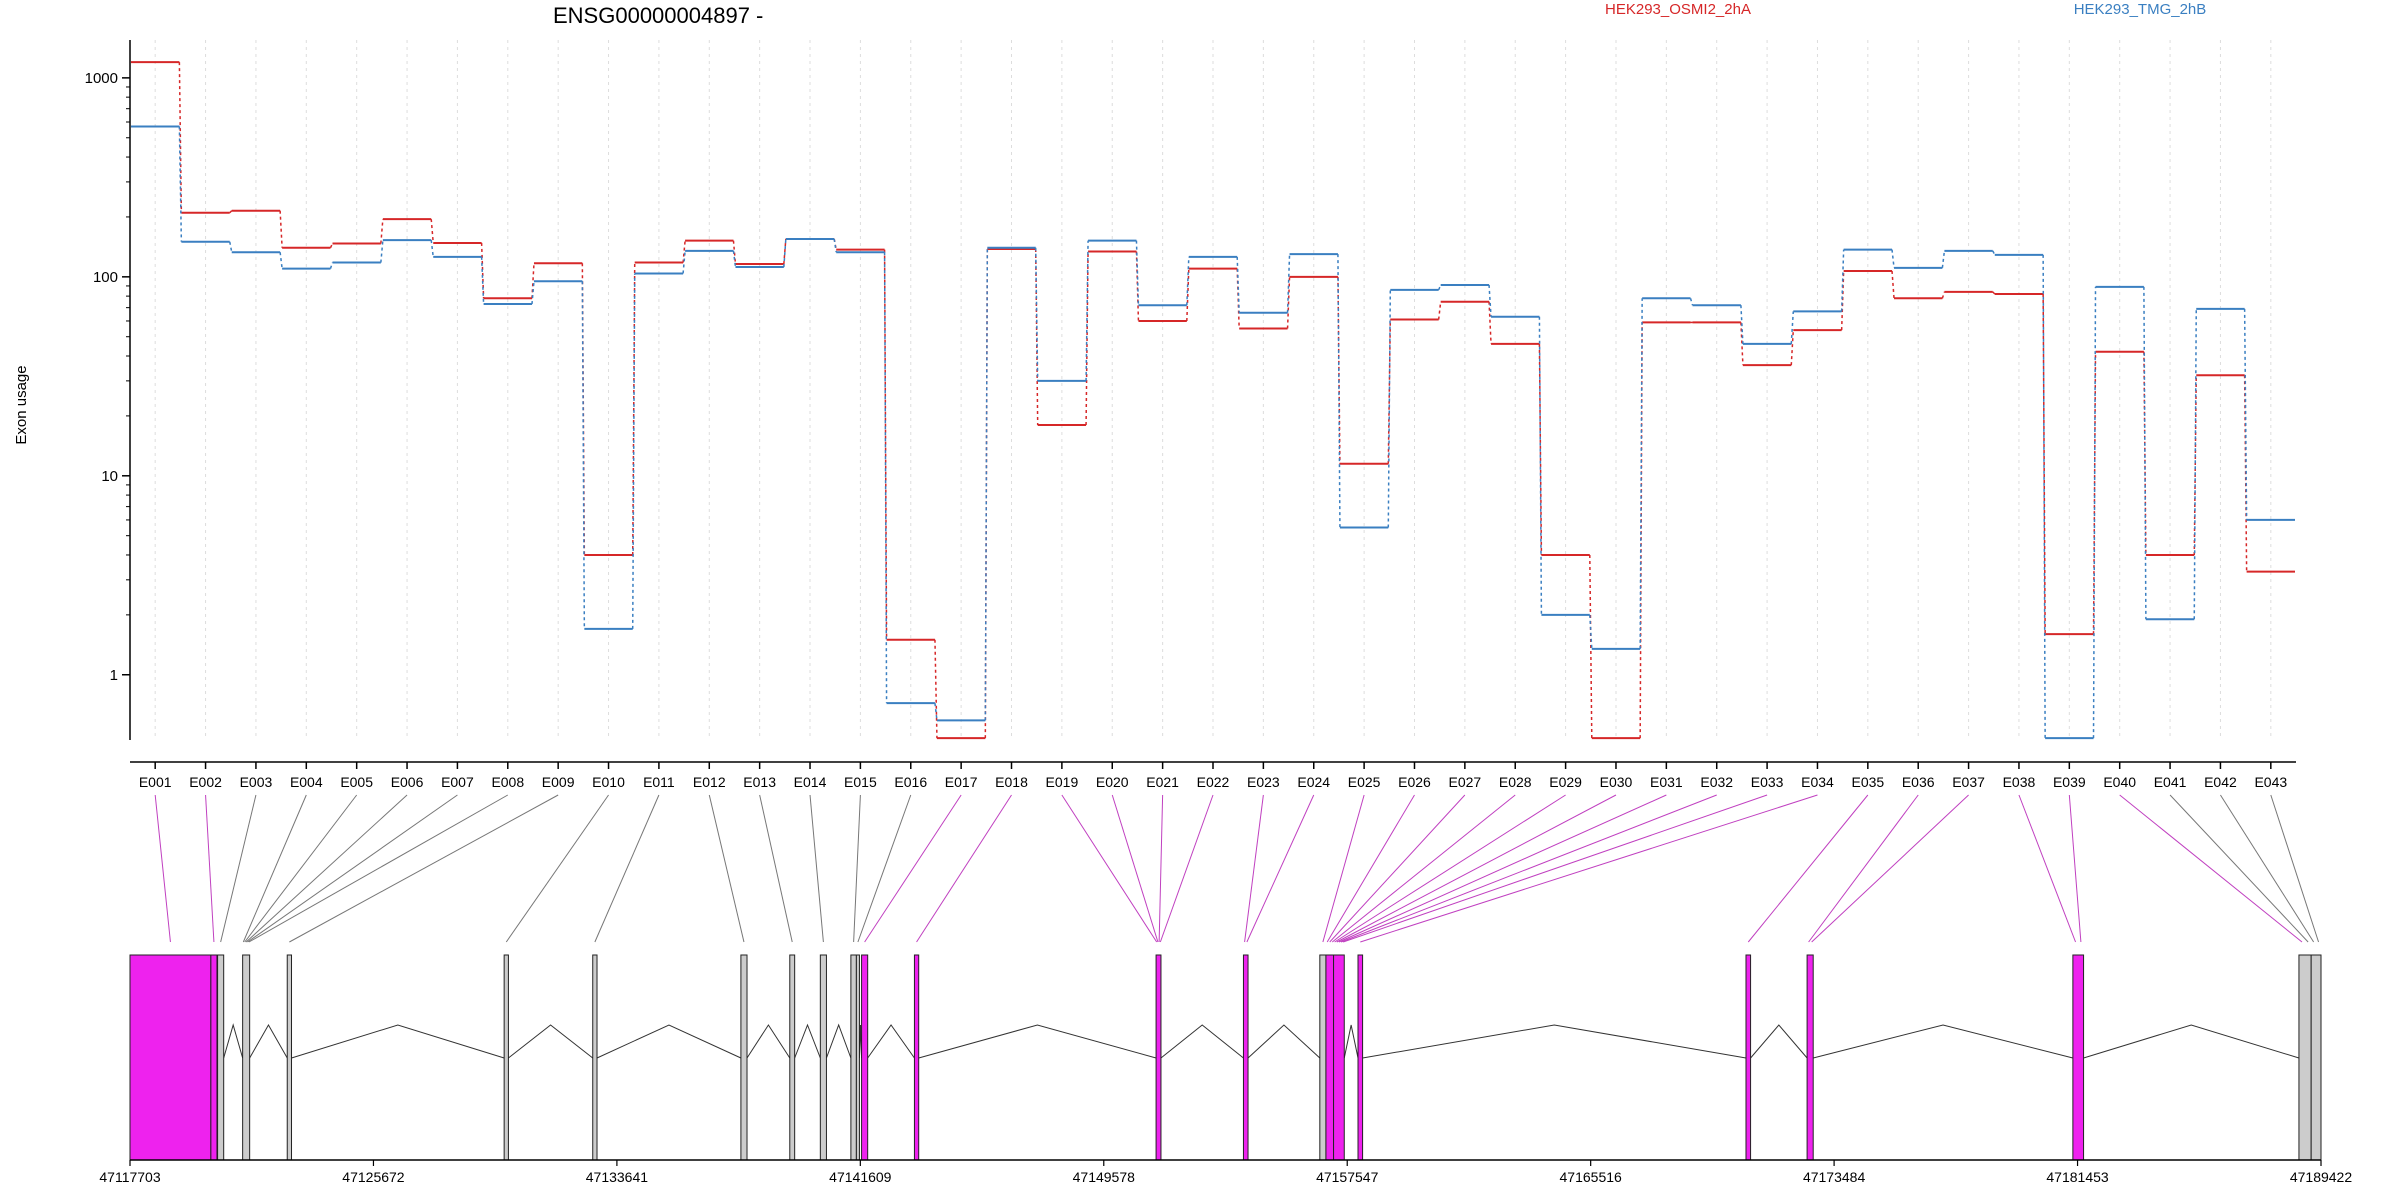 The width and height of the screenshot is (2400, 1200). I want to click on x-tick-label-e010: E010, so click(608, 782).